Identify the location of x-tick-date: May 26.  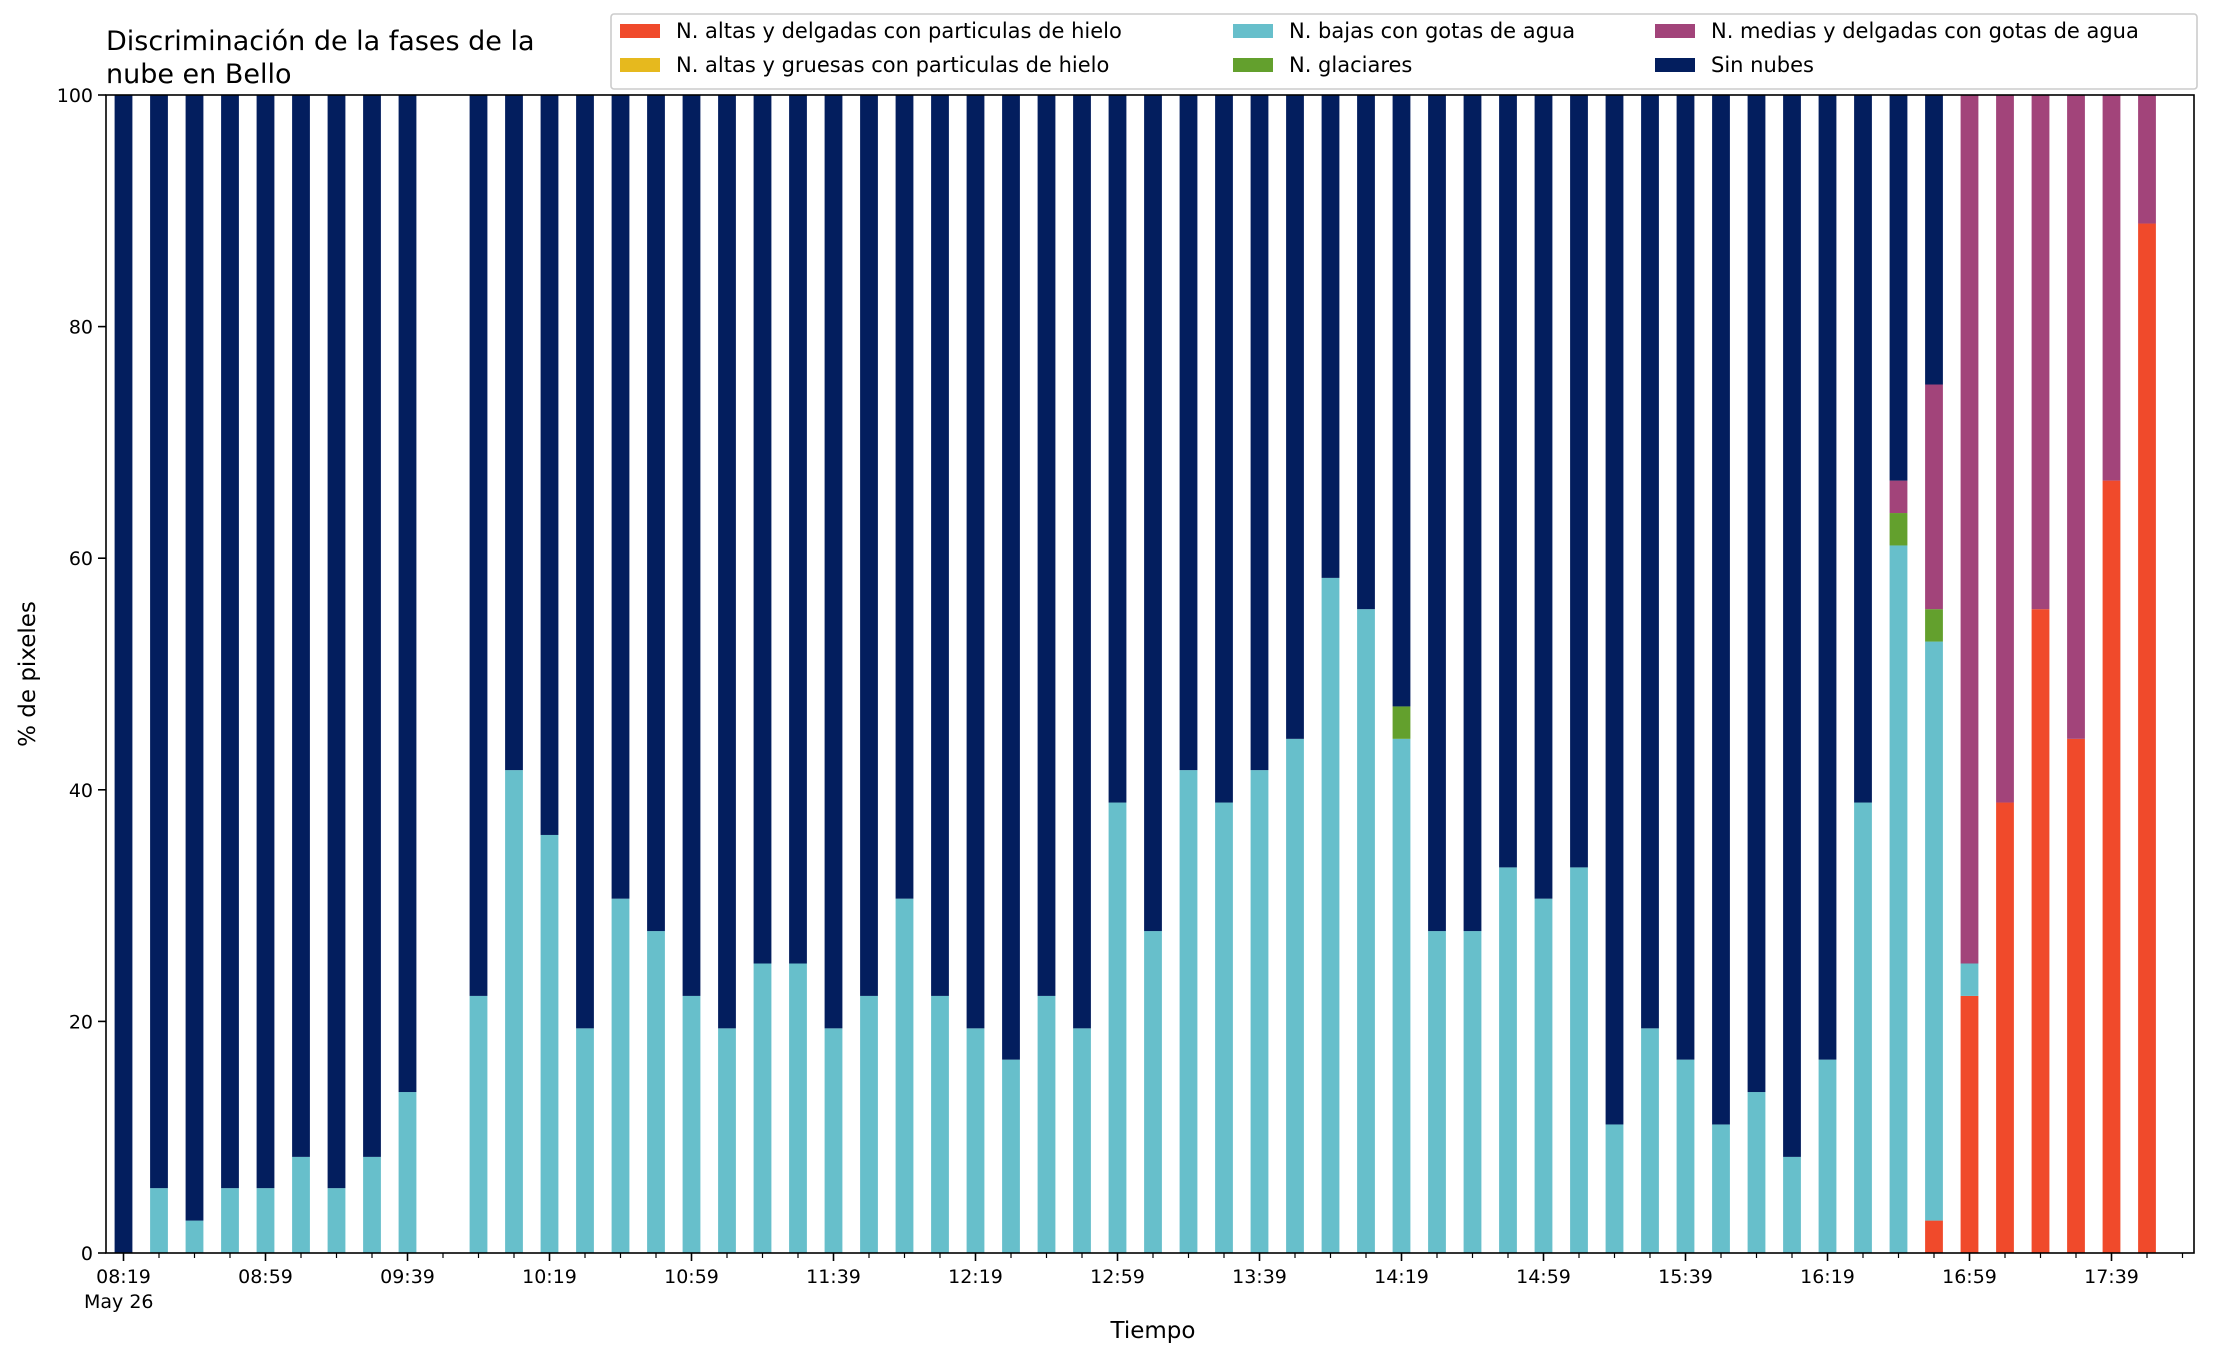
(119, 1302).